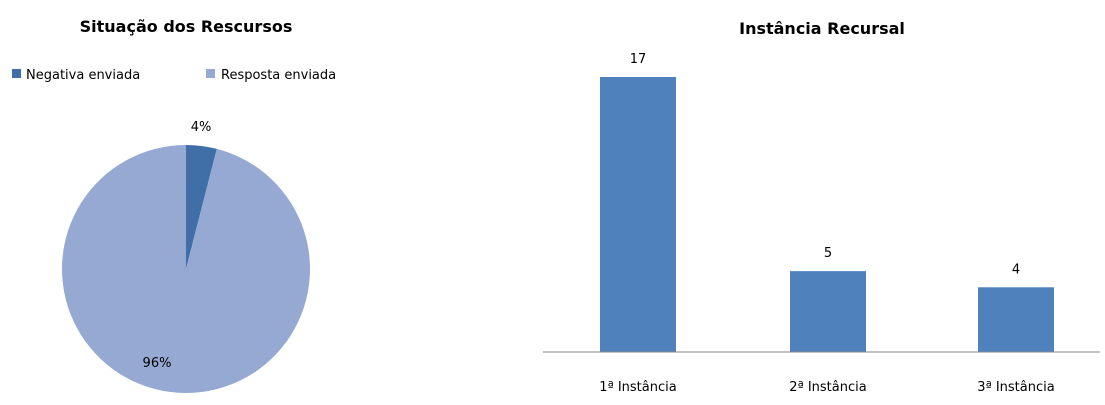 This screenshot has width=1105, height=405. What do you see at coordinates (16, 73) in the screenshot?
I see `legend-swatch-negativa` at bounding box center [16, 73].